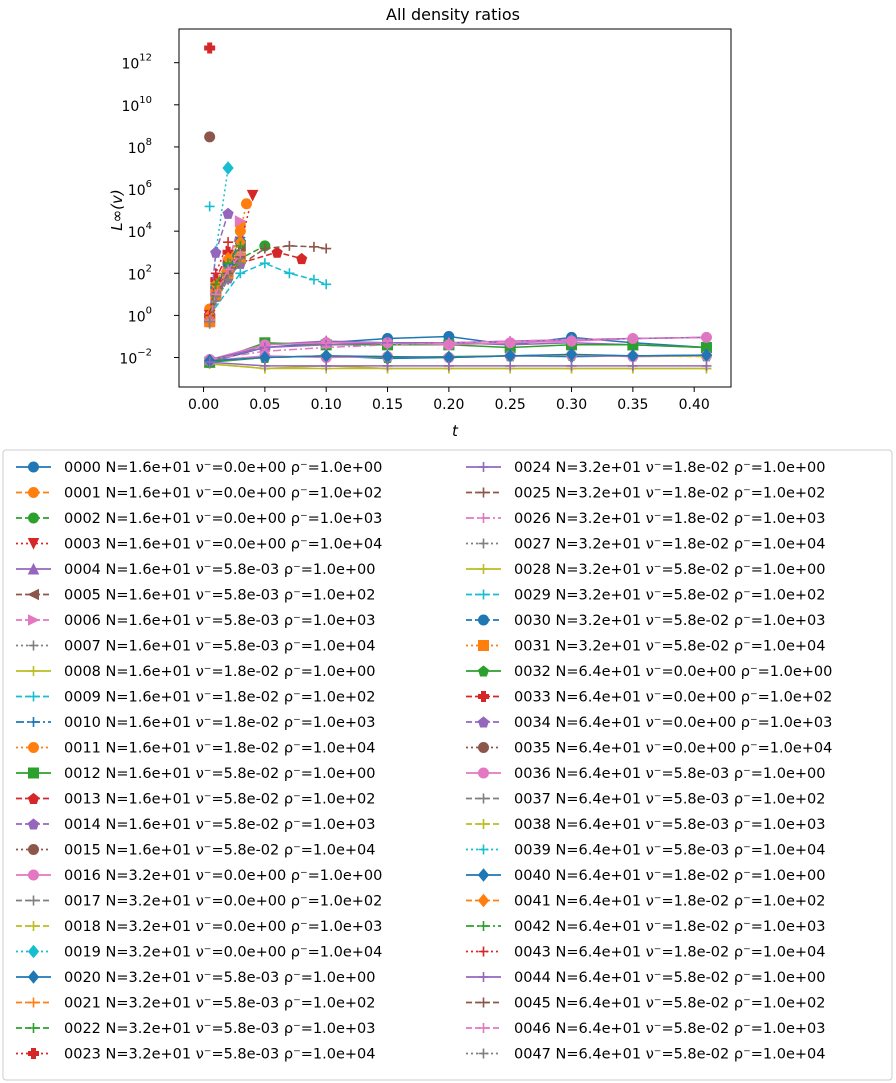  I want to click on legend-label: 0028 N=3.2e+01 ν⁻=5.8e-02 ρ⁻=1.0e+00, so click(669, 570).